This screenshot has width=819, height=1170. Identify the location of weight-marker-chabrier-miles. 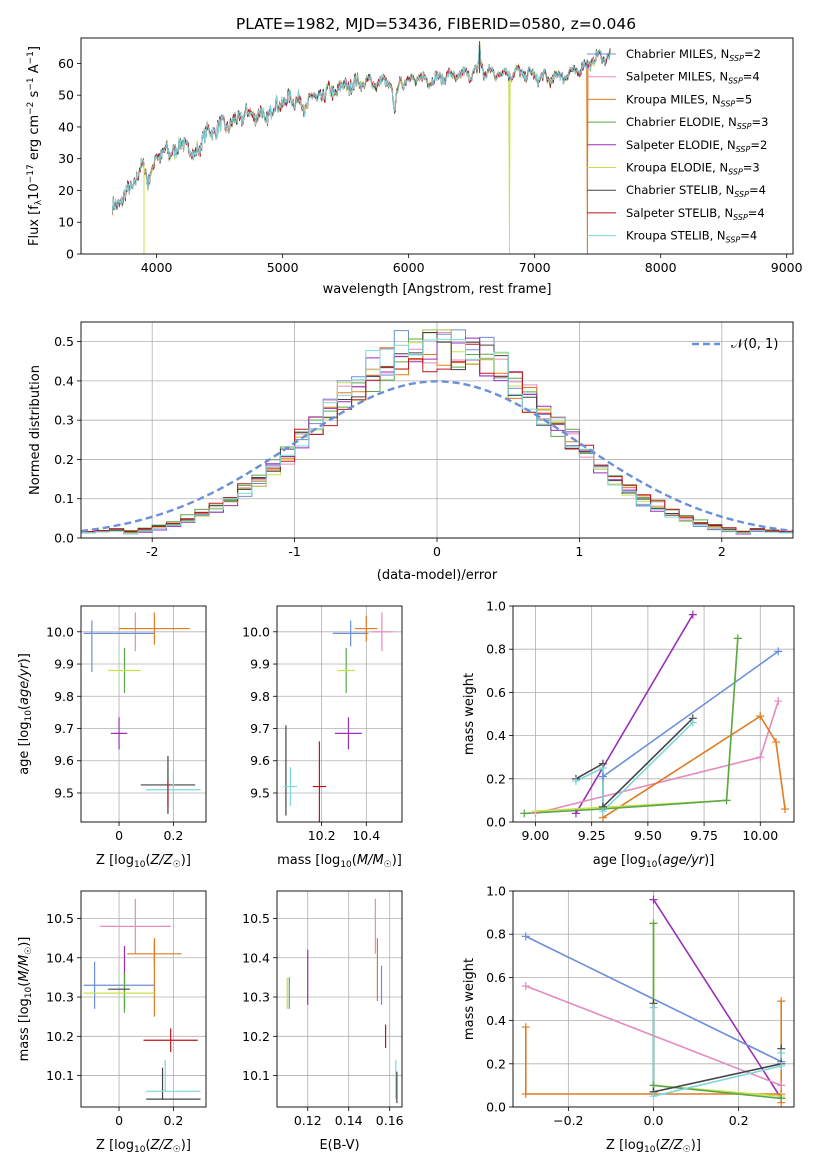
(602, 776).